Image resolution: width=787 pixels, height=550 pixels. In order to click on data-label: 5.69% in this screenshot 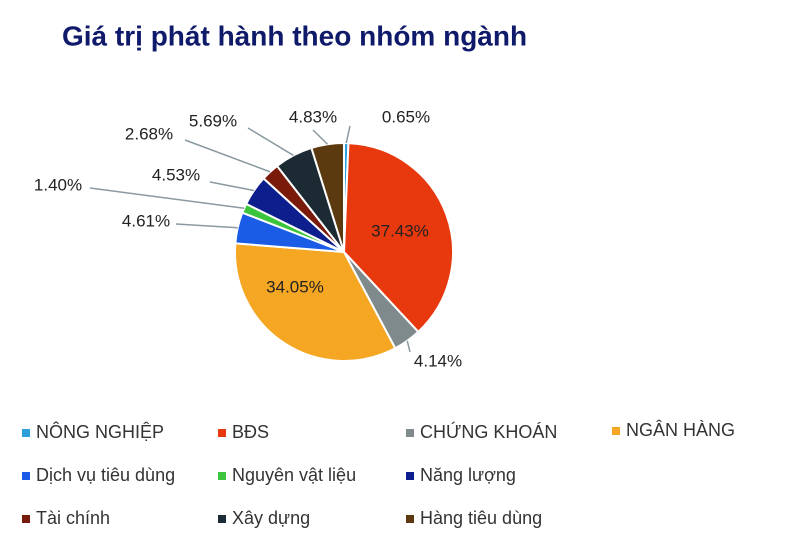, I will do `click(213, 120)`.